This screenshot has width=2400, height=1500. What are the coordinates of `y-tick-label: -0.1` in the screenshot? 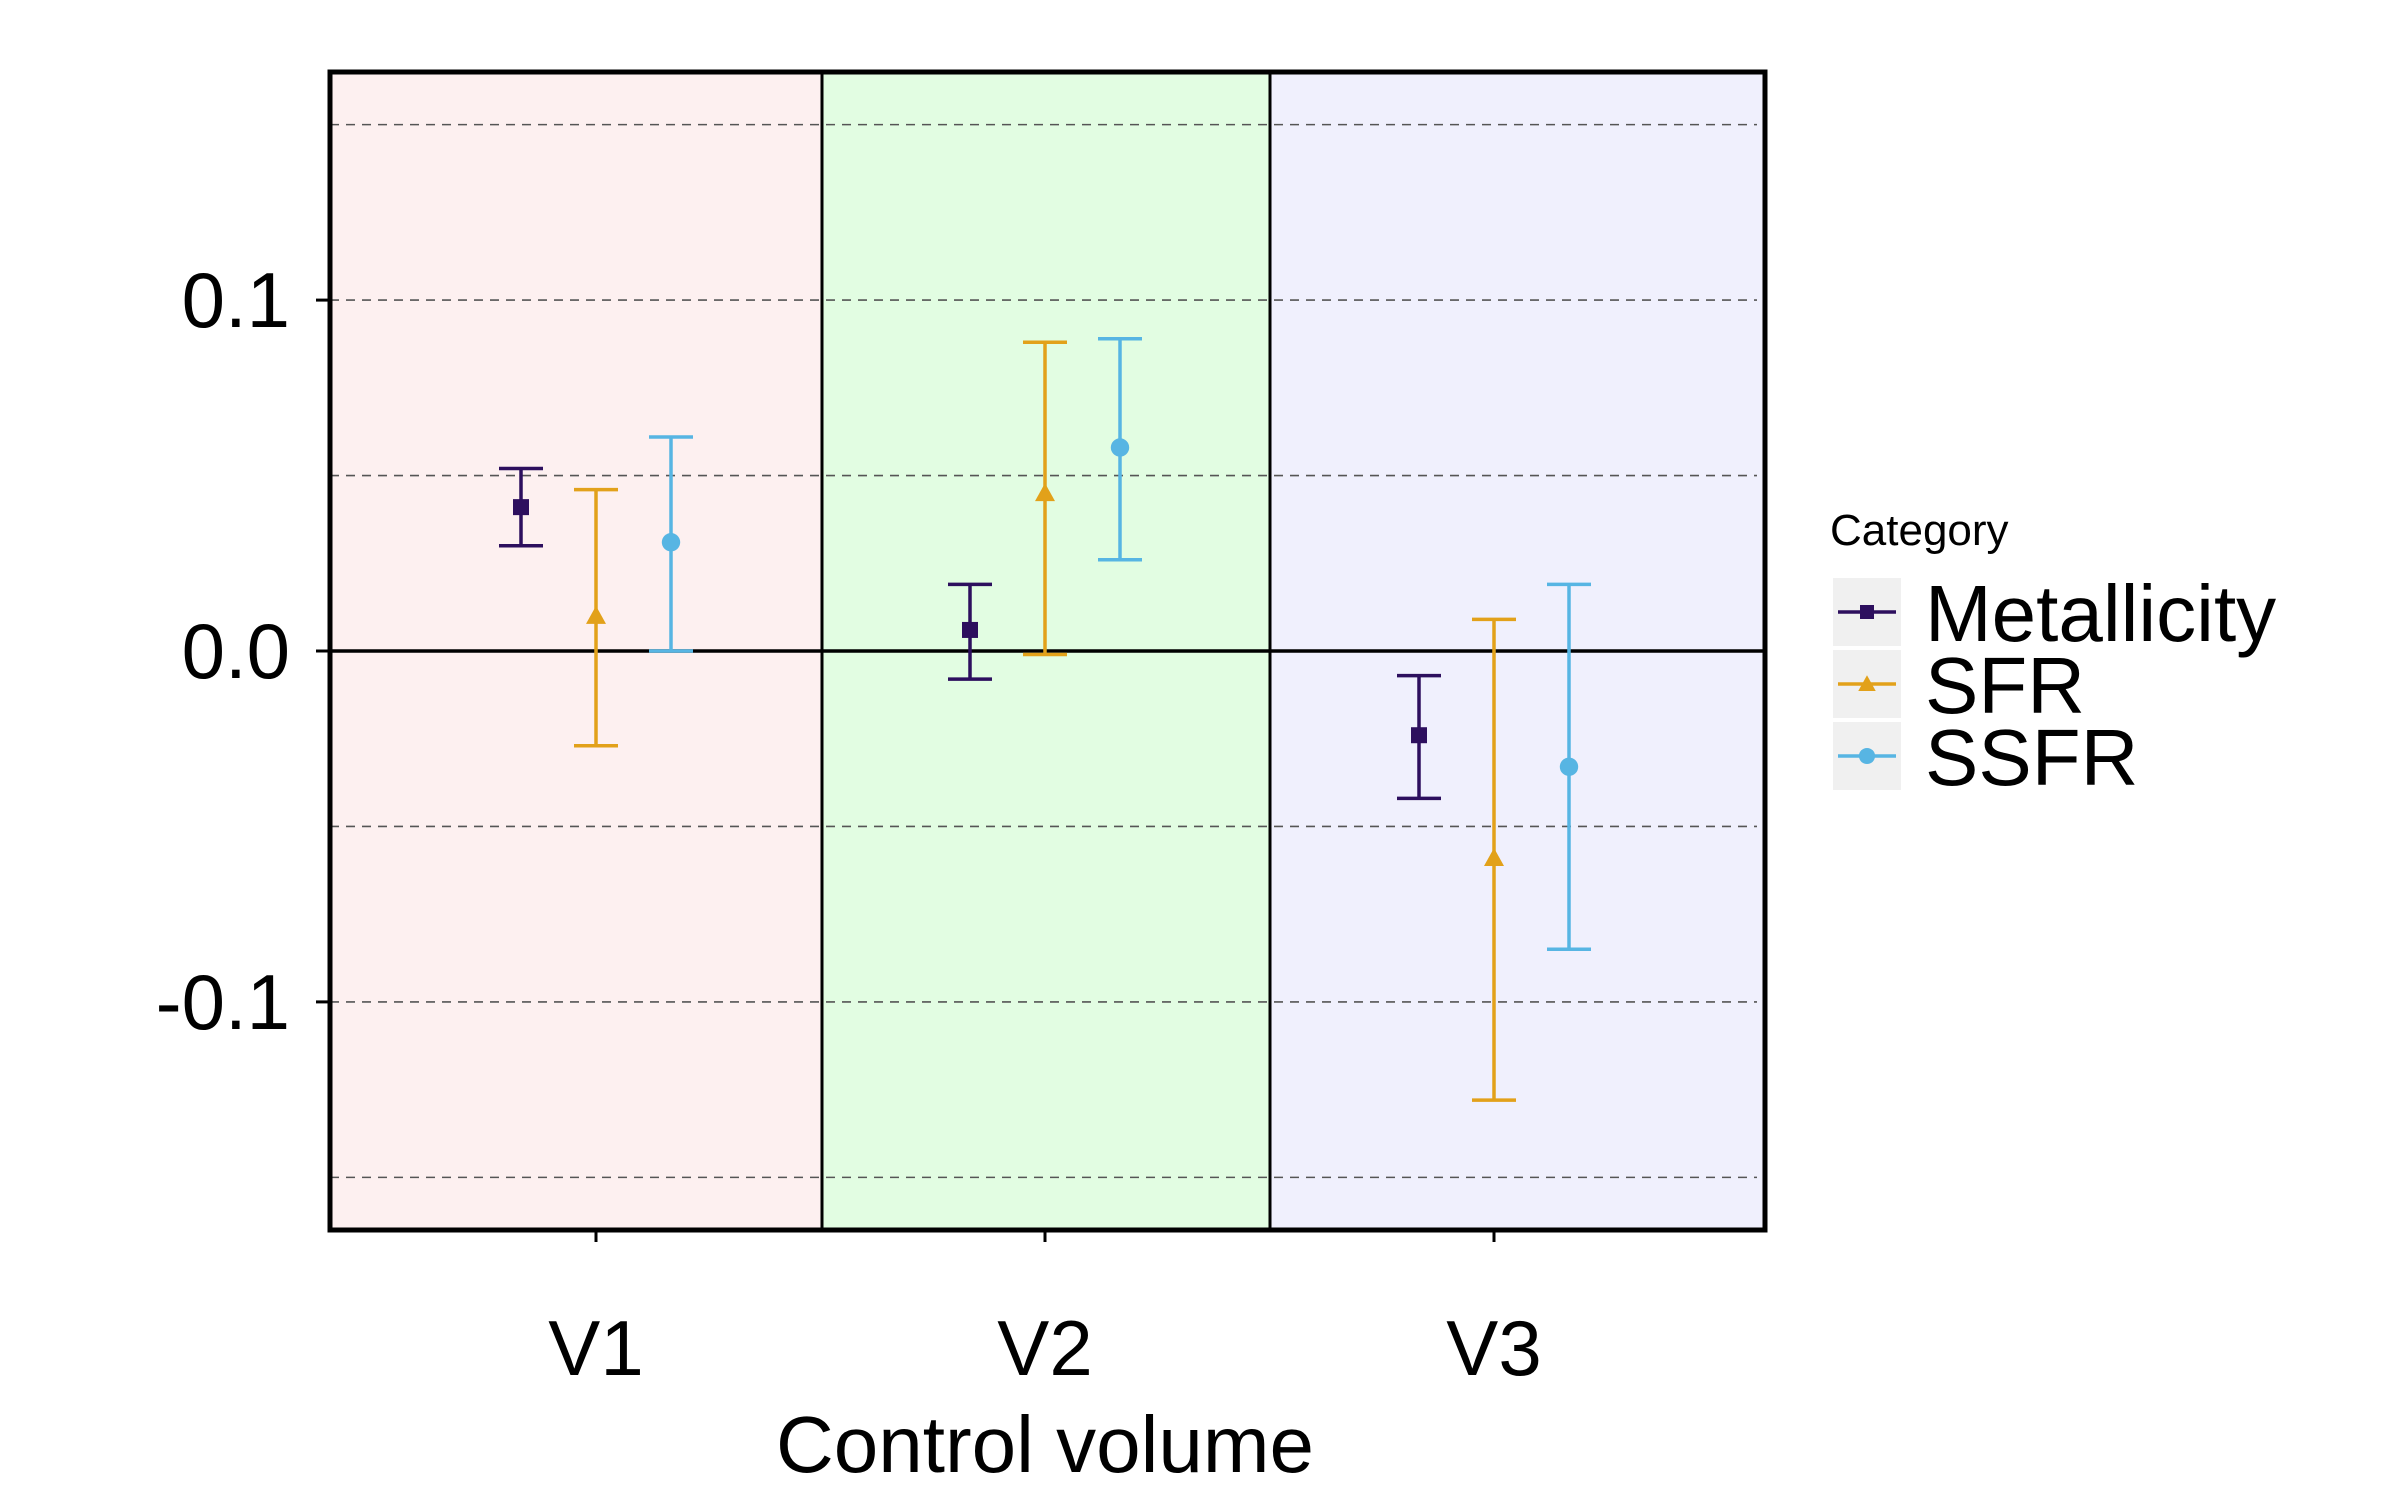 It's located at (223, 1002).